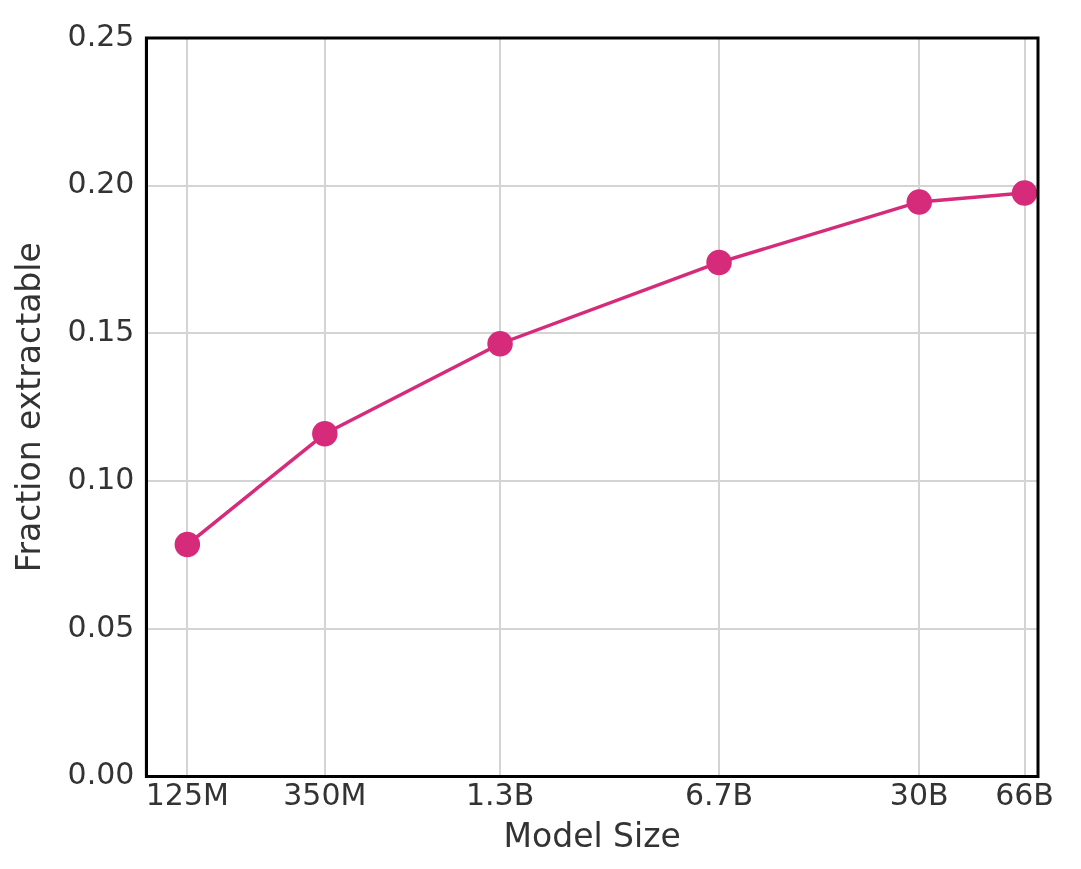 The width and height of the screenshot is (1081, 869). I want to click on y-tick-label: 0.05, so click(101, 626).